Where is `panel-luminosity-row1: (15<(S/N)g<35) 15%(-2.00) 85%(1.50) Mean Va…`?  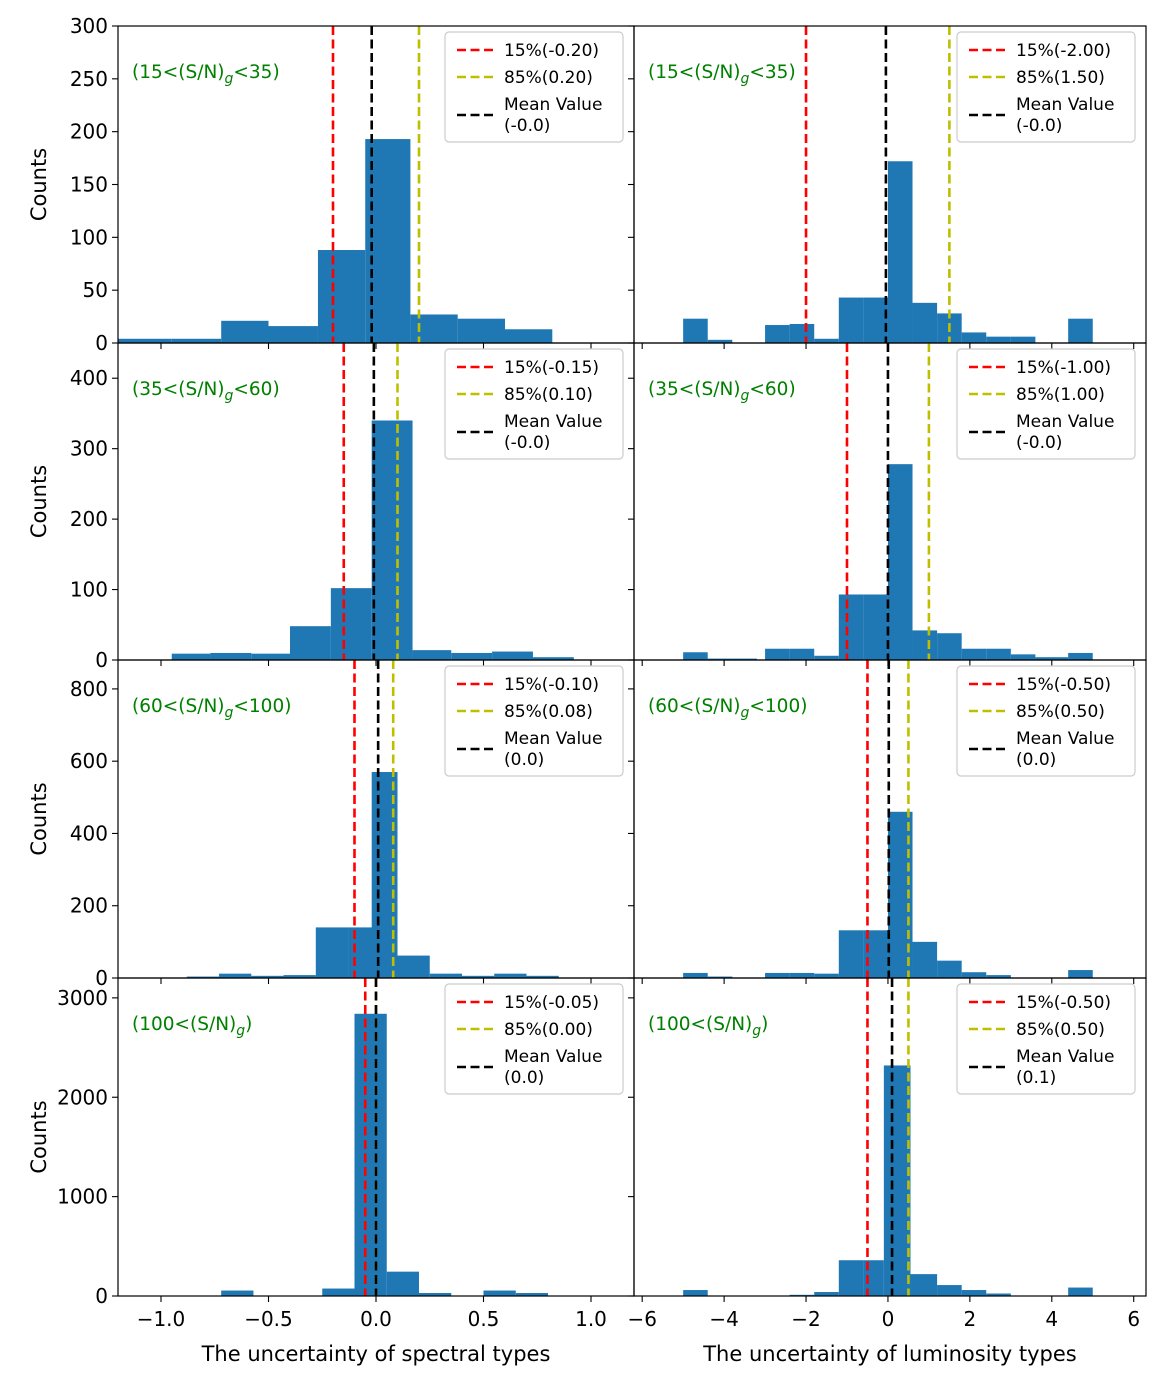 panel-luminosity-row1: (15<(S/N)g<35) 15%(-2.00) 85%(1.50) Mean Va… is located at coordinates (887, 187).